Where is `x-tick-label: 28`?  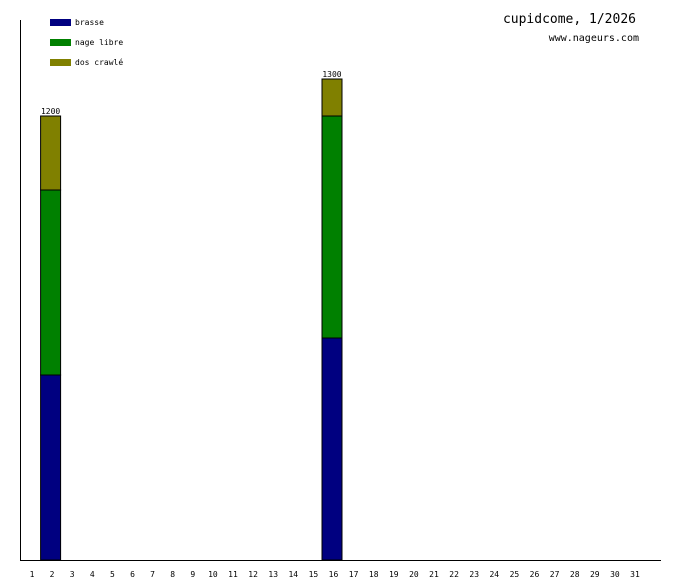
x-tick-label: 28 is located at coordinates (575, 574).